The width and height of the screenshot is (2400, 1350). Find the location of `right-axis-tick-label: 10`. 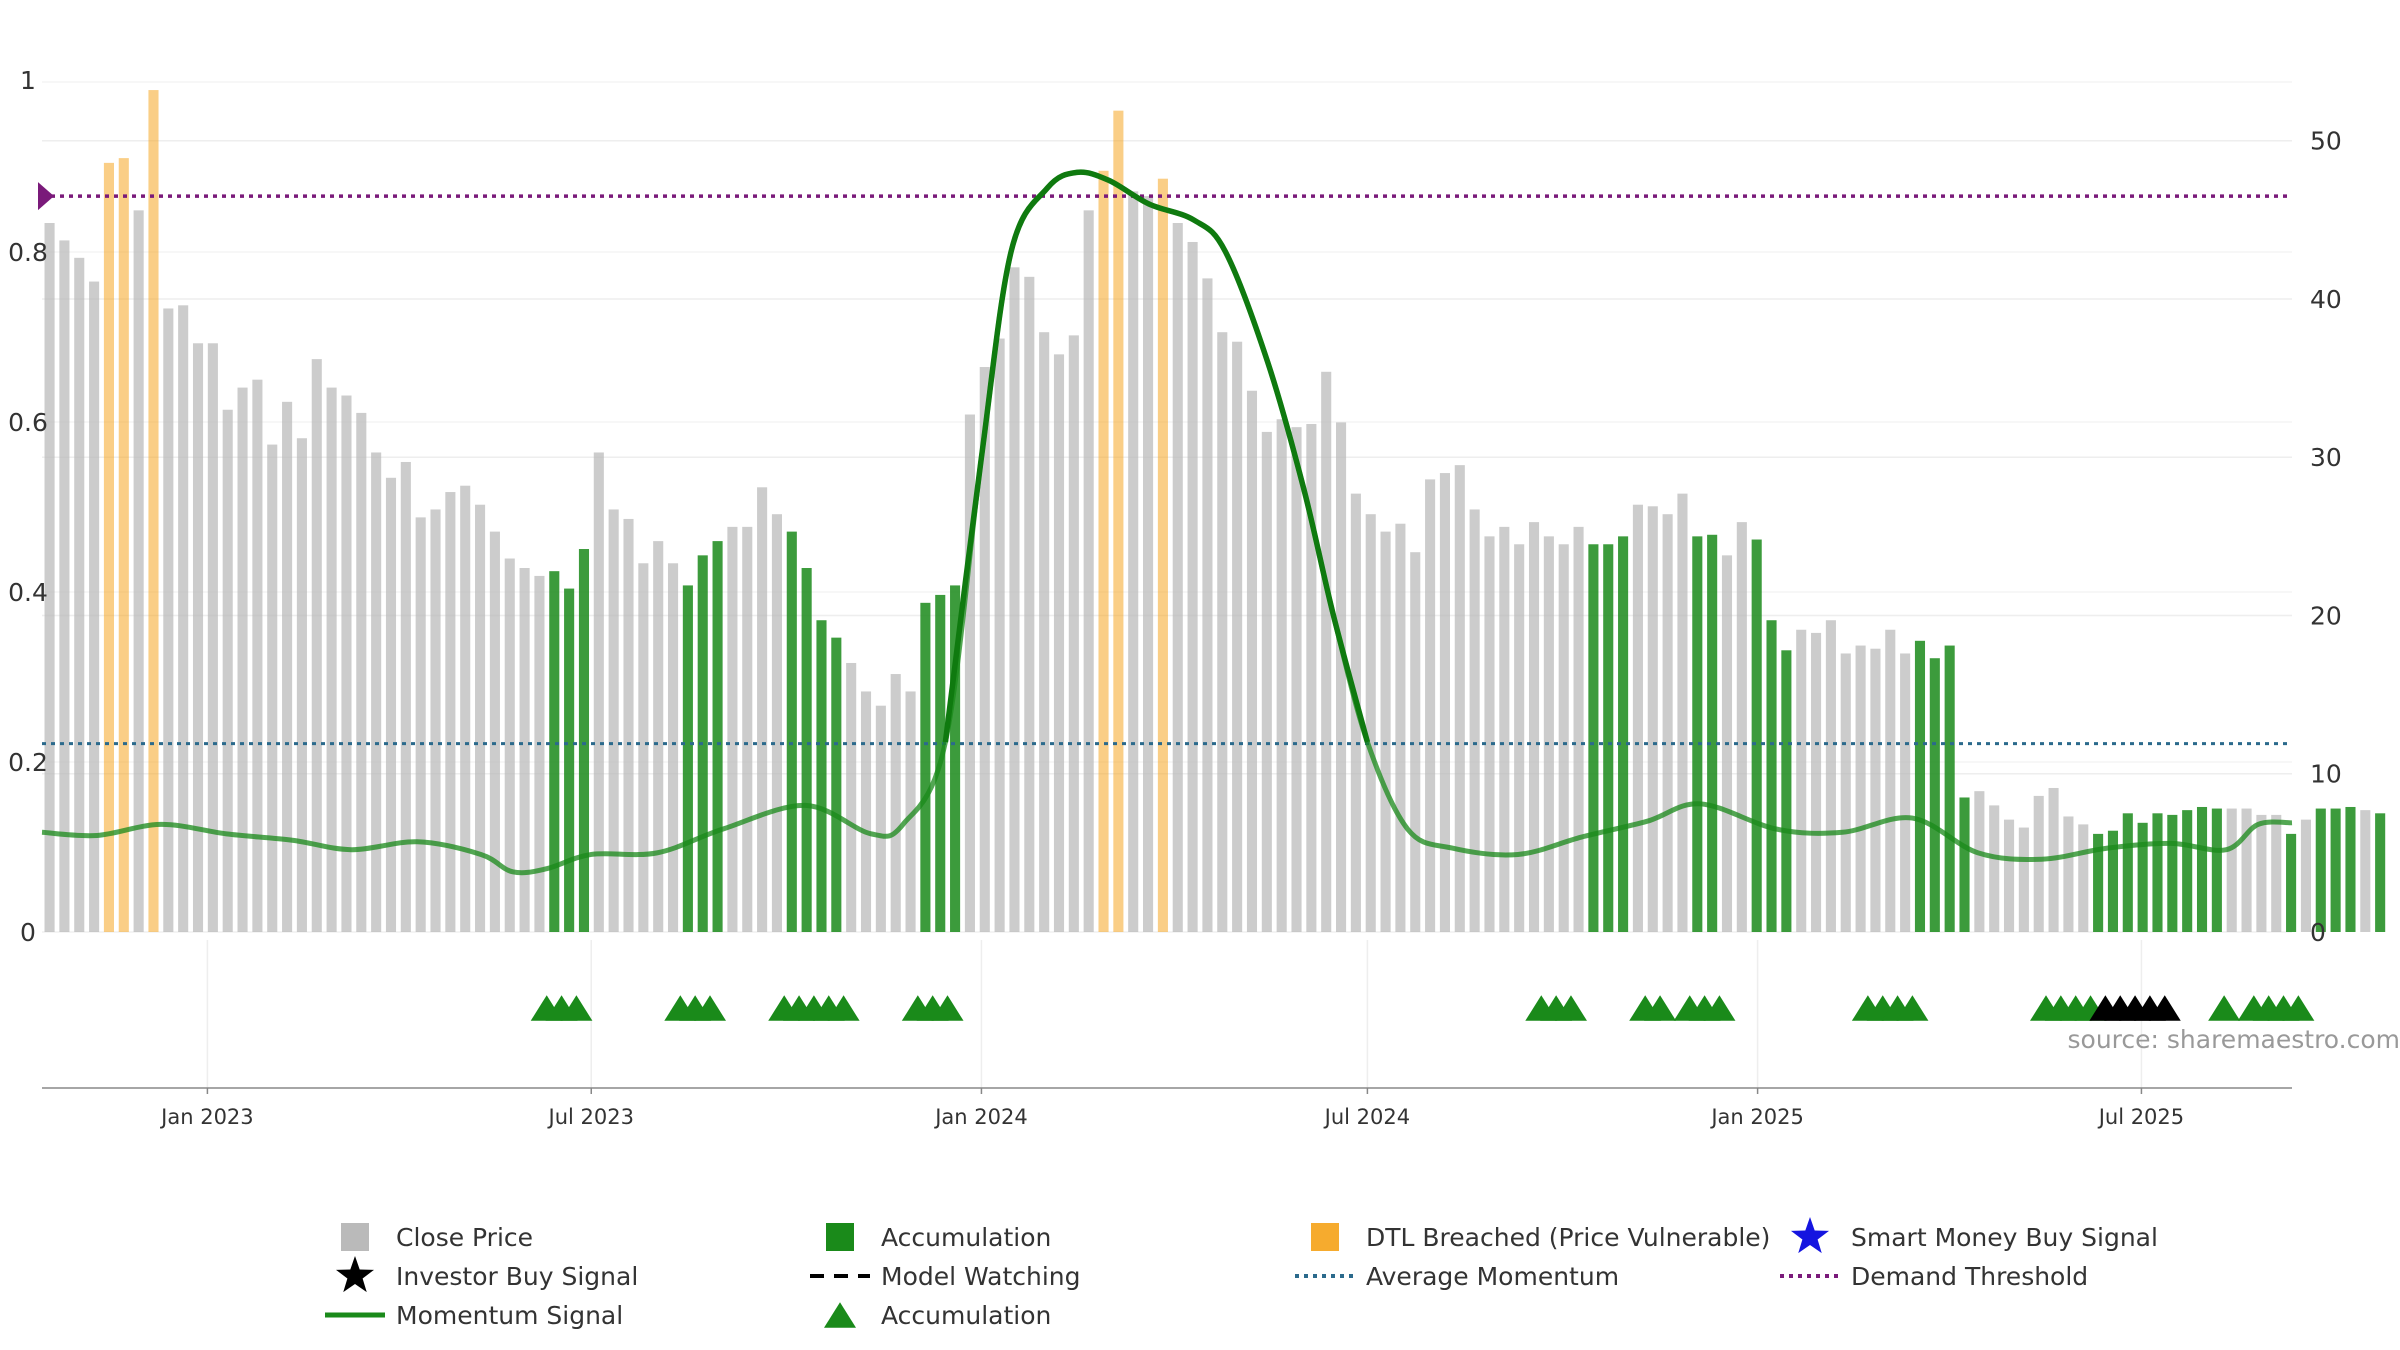

right-axis-tick-label: 10 is located at coordinates (2326, 774).